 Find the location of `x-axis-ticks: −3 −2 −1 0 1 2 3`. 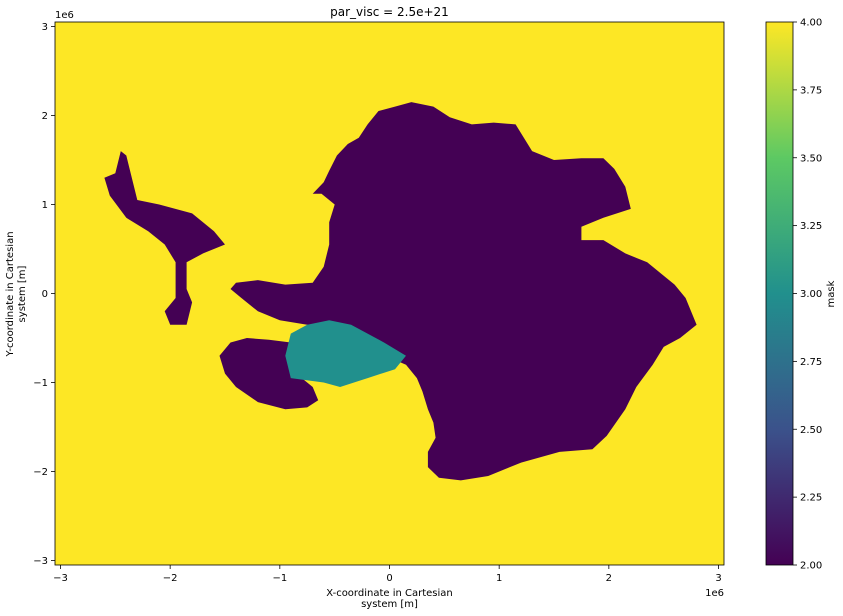

x-axis-ticks: −3 −2 −1 0 1 2 3 is located at coordinates (387, 574).